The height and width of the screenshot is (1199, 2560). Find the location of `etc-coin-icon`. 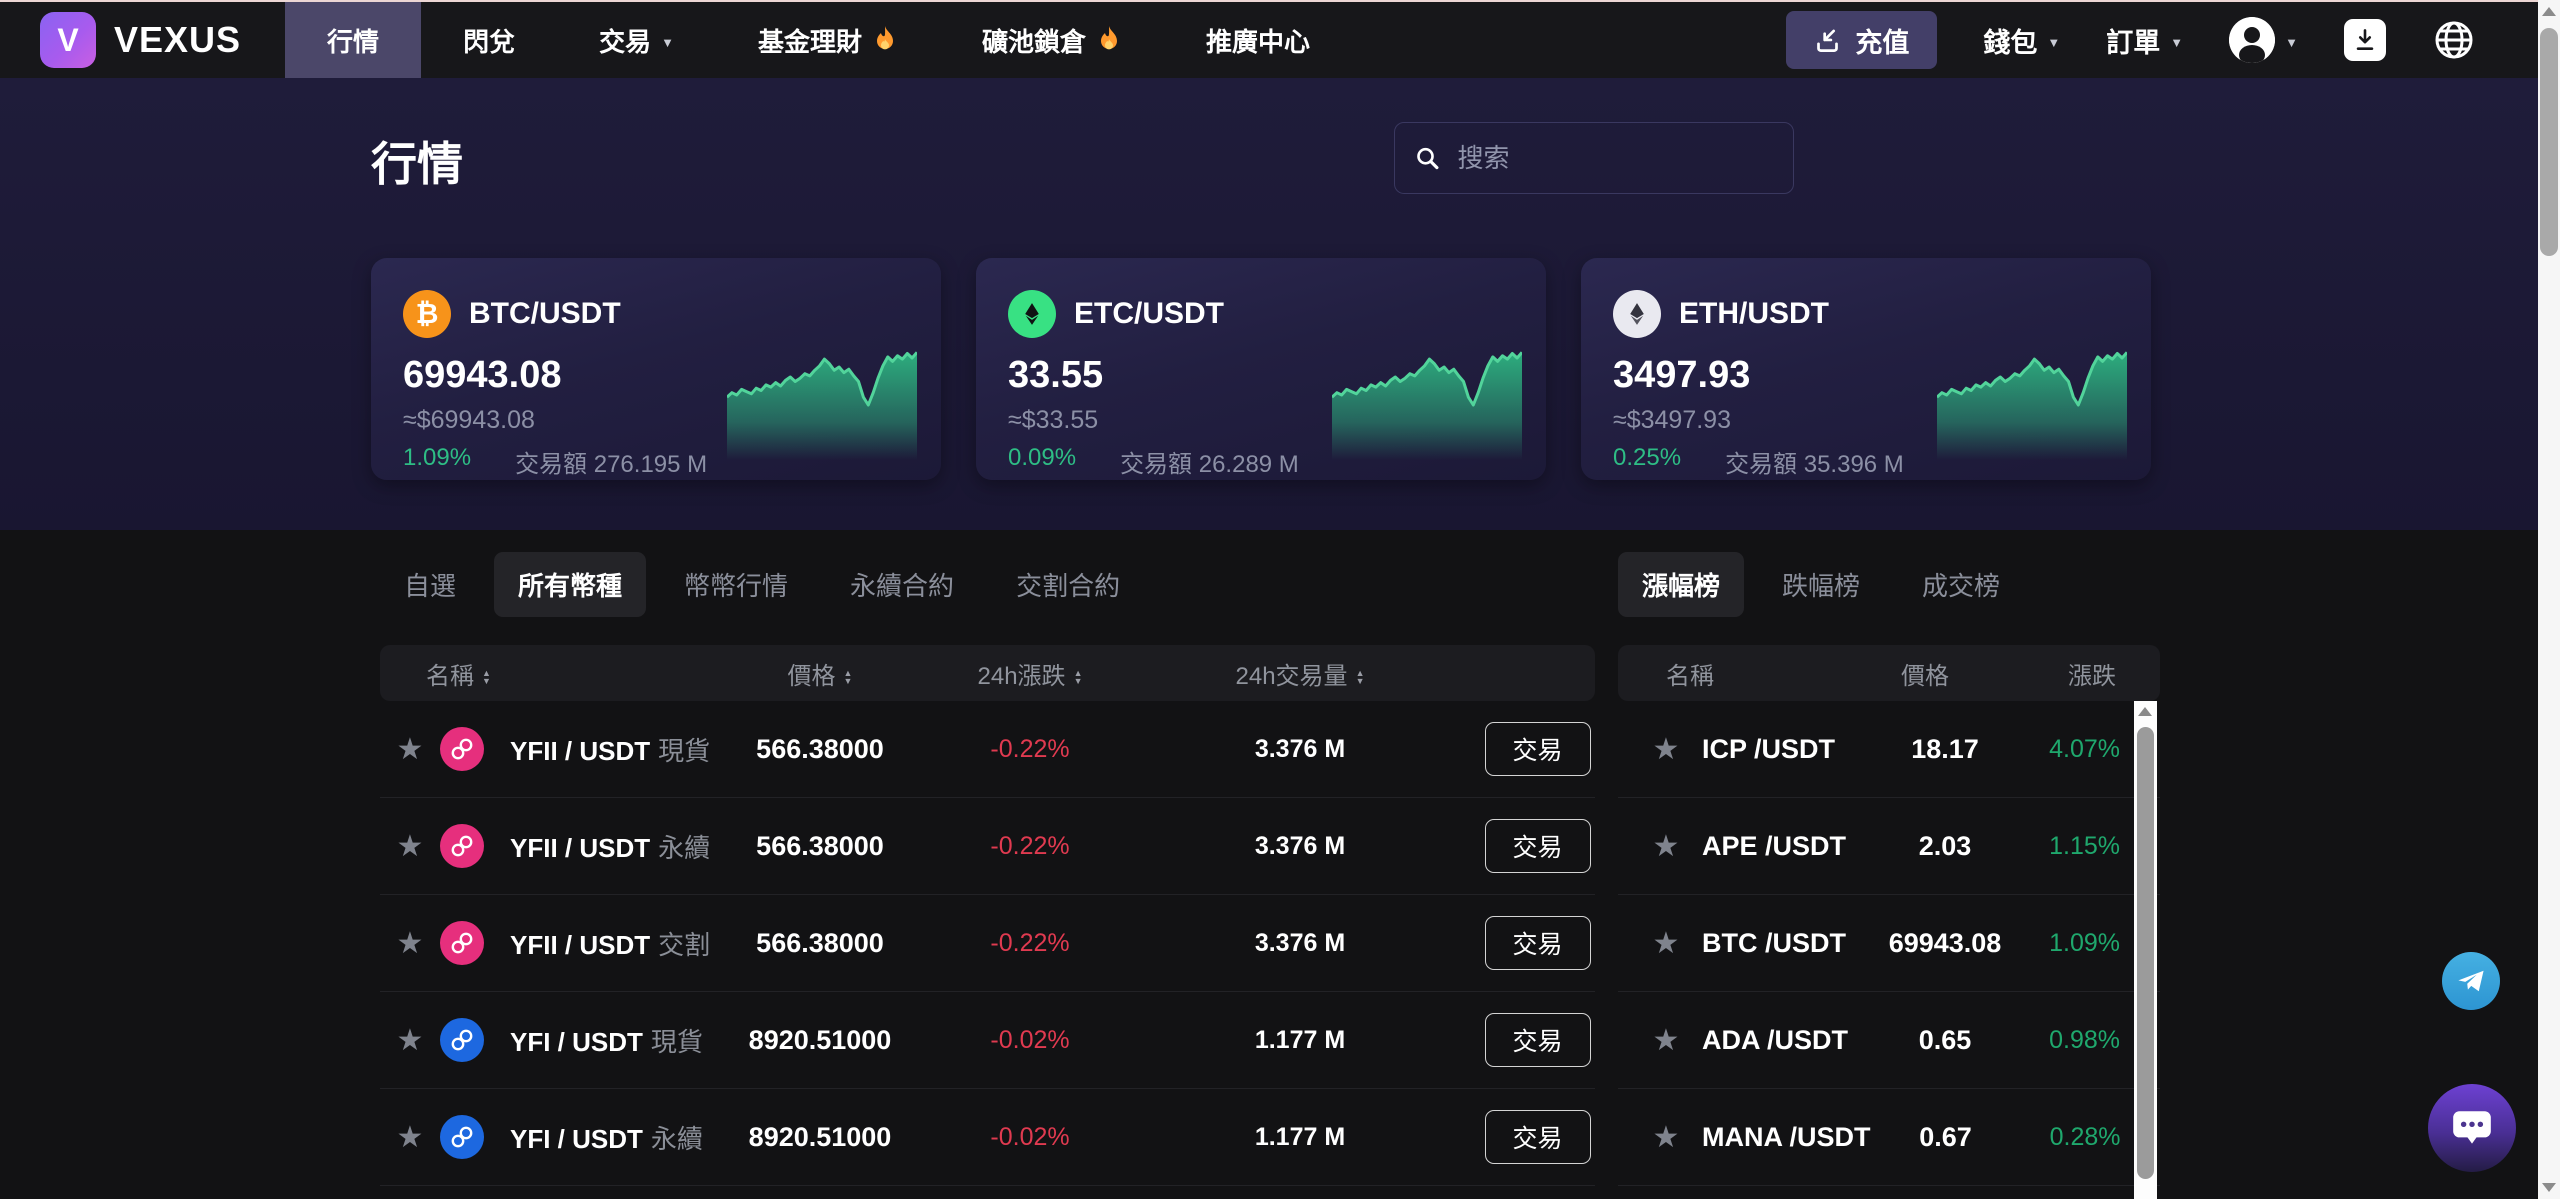

etc-coin-icon is located at coordinates (1032, 314).